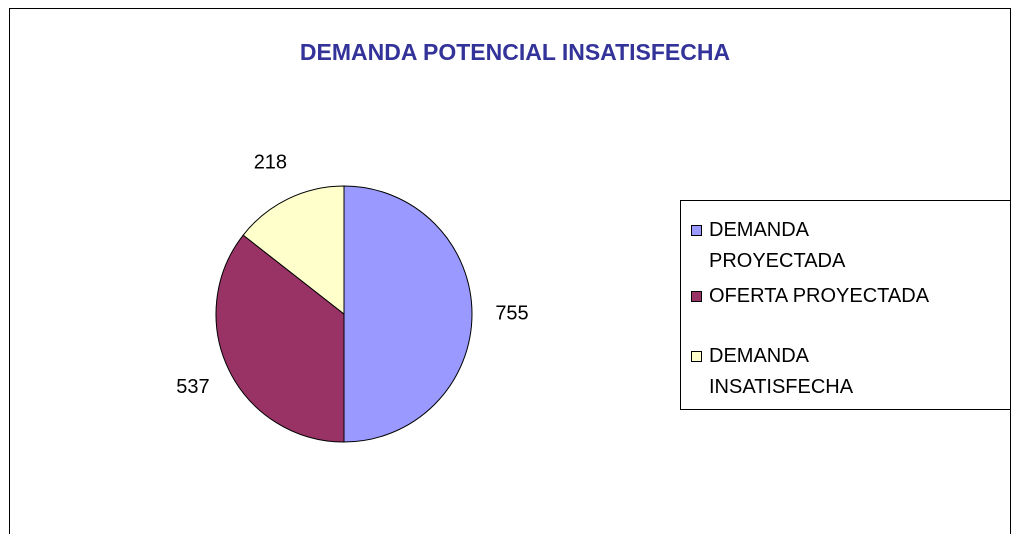 This screenshot has width=1011, height=534. Describe the element at coordinates (781, 371) in the screenshot. I see `legend-label: DEMANDA INSATISFECHA` at that location.